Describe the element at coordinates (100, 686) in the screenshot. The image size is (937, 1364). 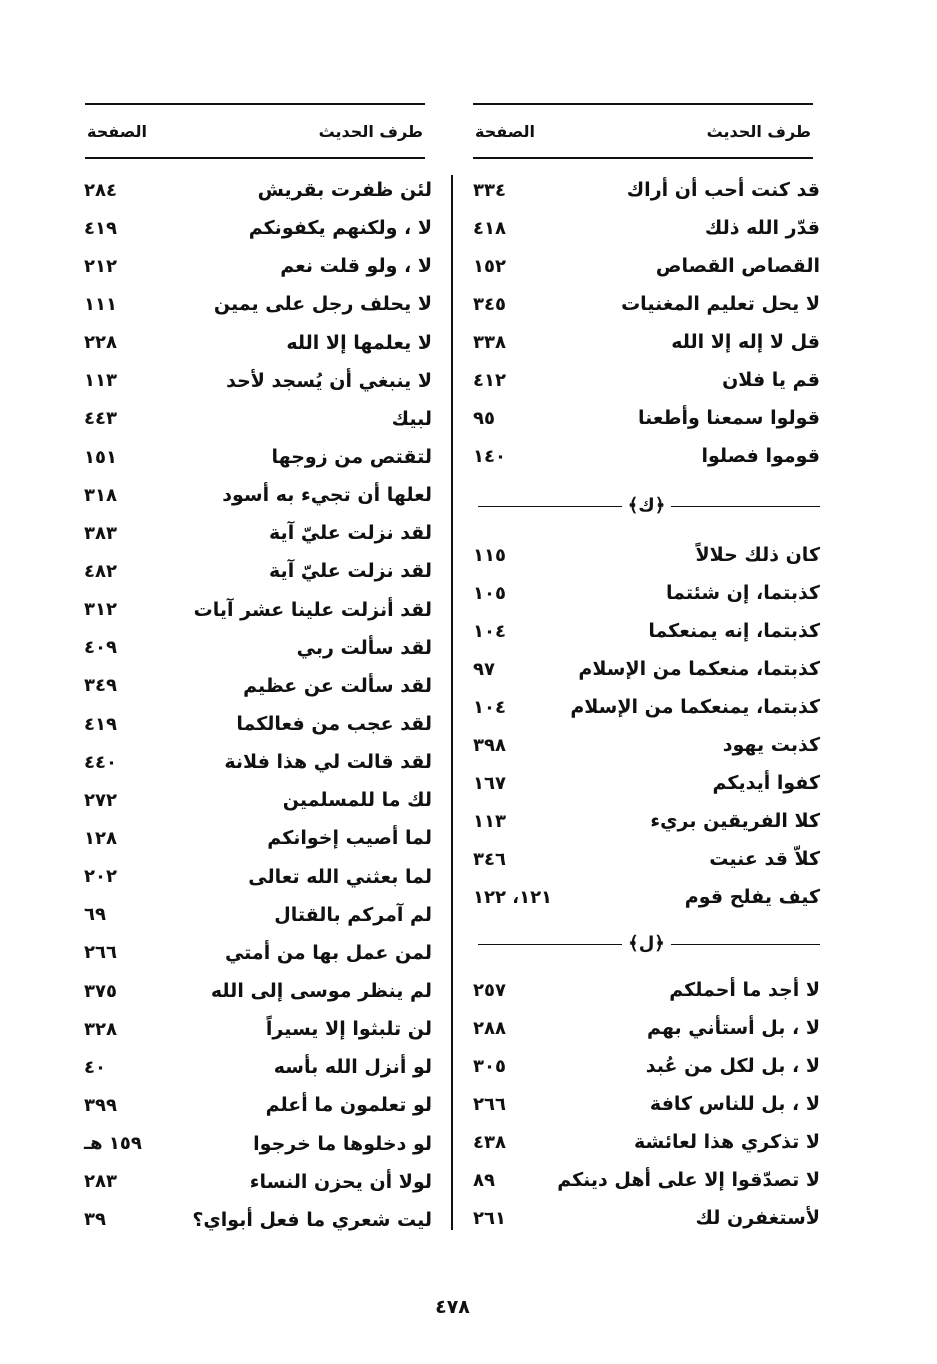
I see `page-ref: ٣٤٩` at that location.